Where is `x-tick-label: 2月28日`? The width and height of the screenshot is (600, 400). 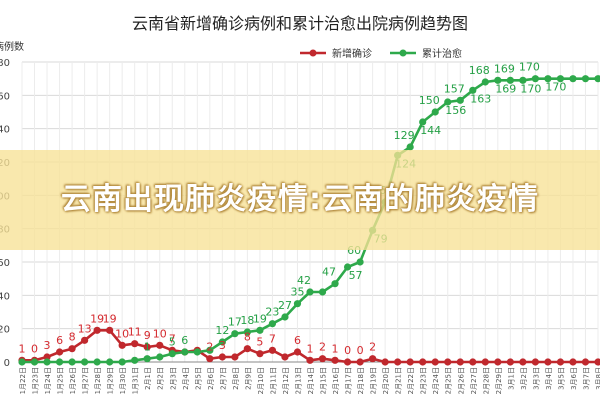 x-tick-label: 2月28日 is located at coordinates (486, 380).